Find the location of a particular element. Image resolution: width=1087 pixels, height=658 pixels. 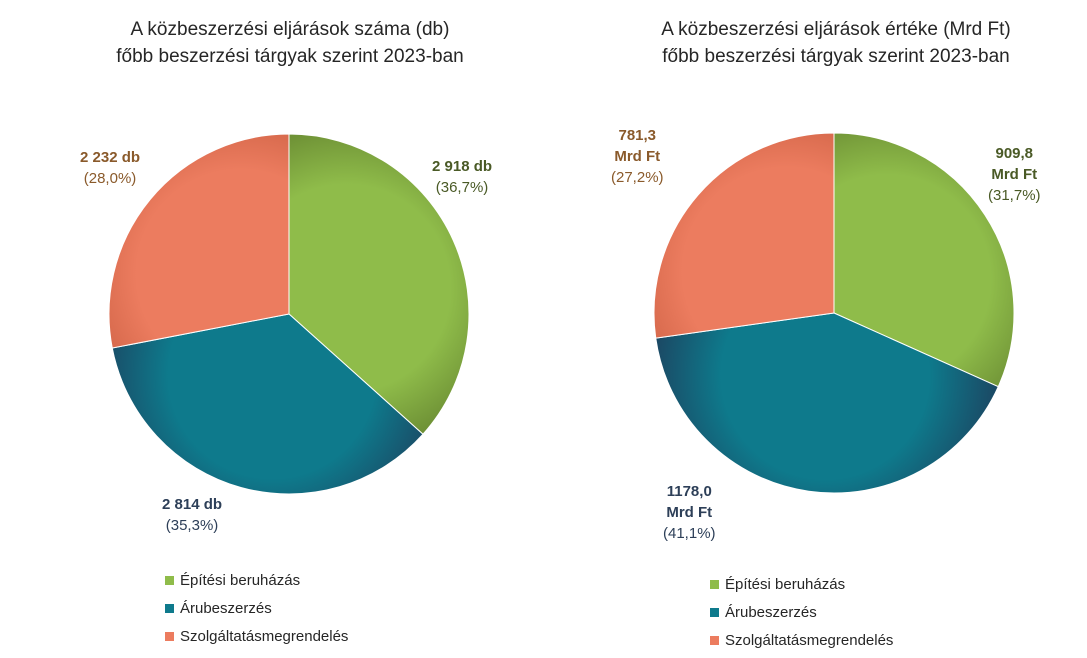

data-label-value: 1178,0 is located at coordinates (689, 491).